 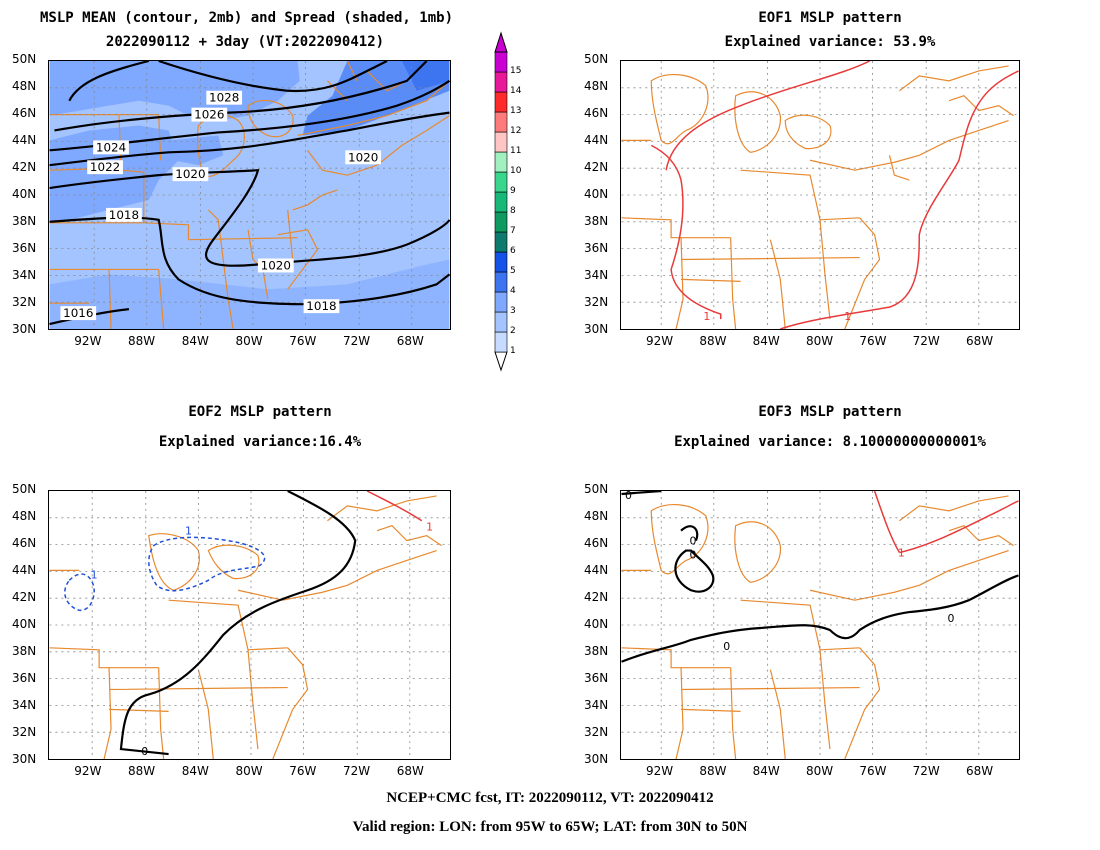 What do you see at coordinates (726, 646) in the screenshot?
I see `eof3-label-0d: 0` at bounding box center [726, 646].